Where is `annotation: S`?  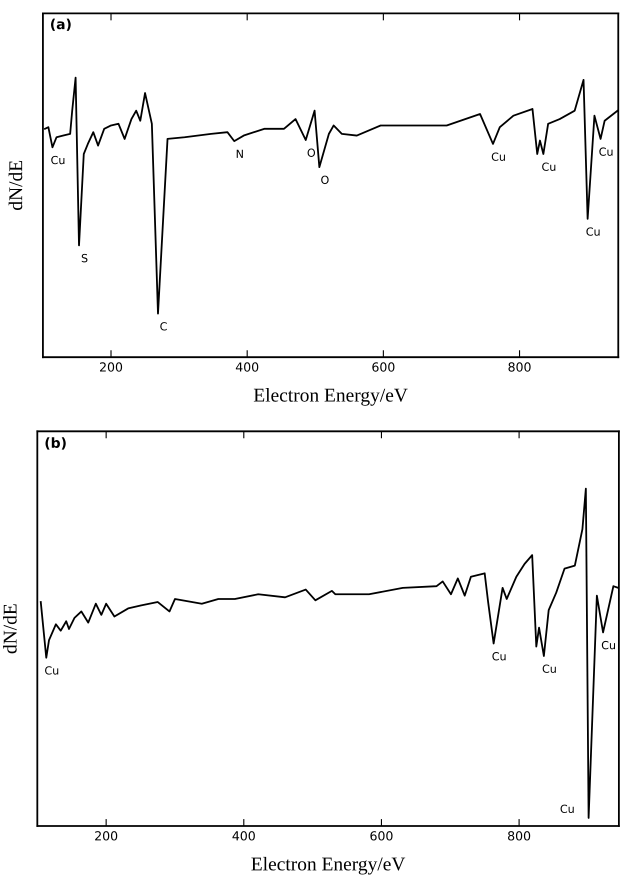 annotation: S is located at coordinates (85, 258).